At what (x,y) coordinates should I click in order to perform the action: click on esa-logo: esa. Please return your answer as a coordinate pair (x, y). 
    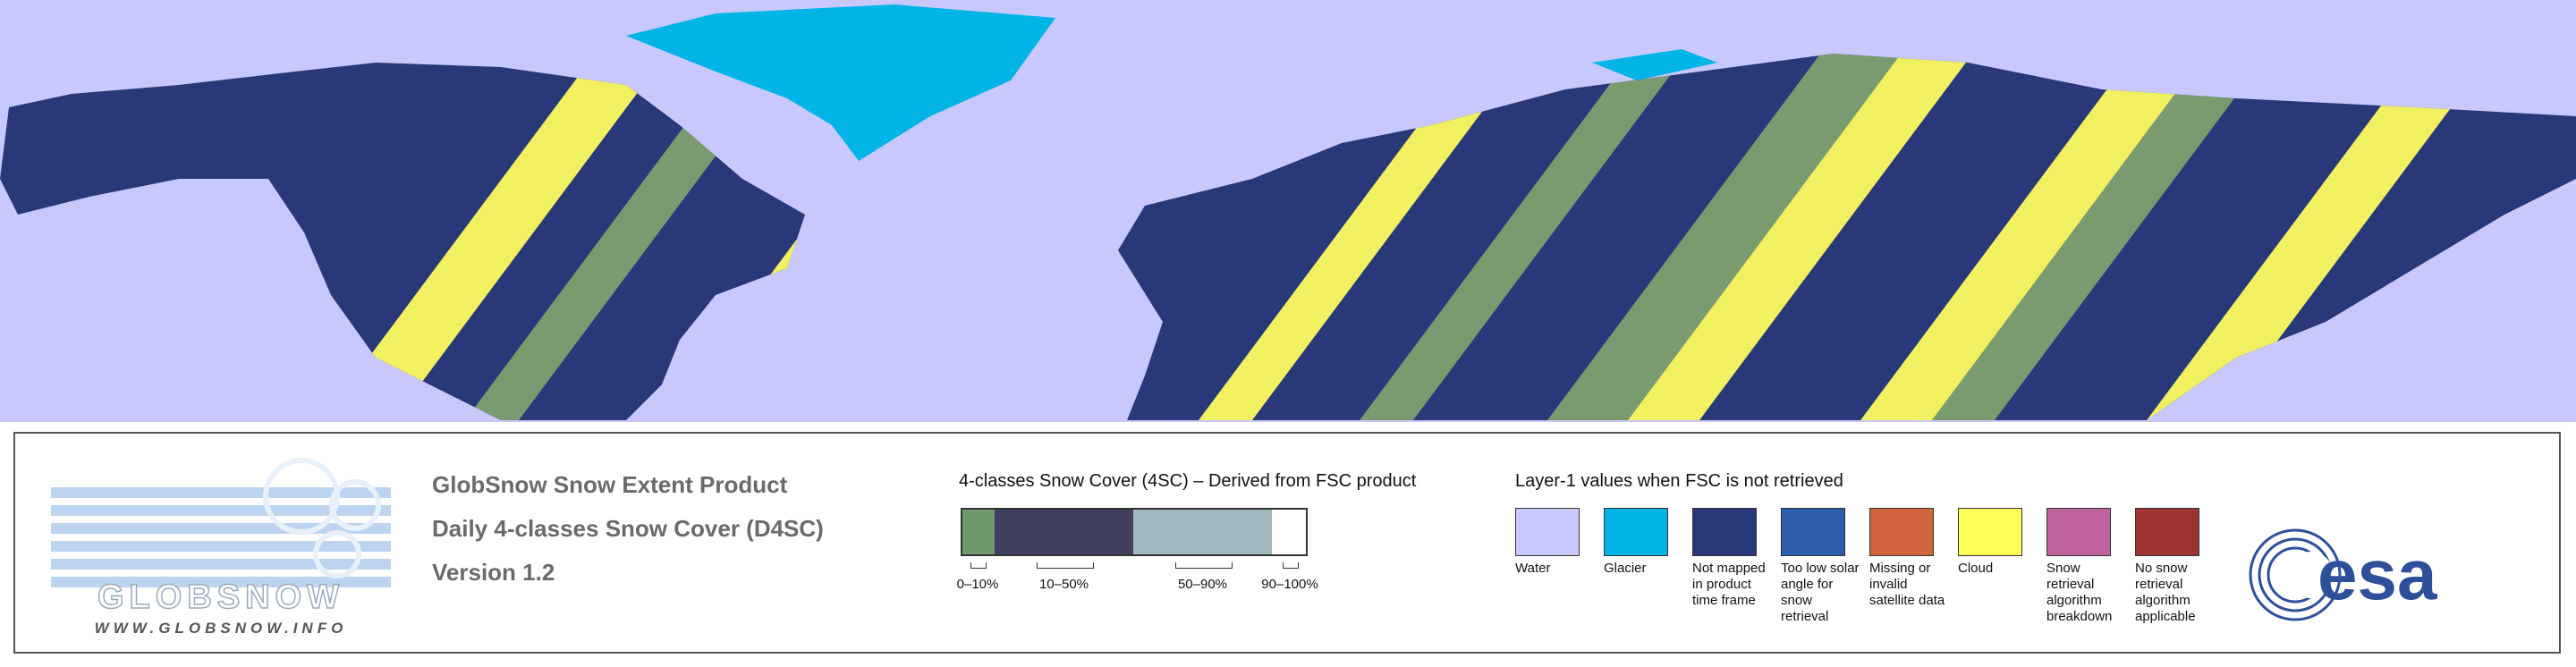
    Looking at the image, I should click on (2343, 574).